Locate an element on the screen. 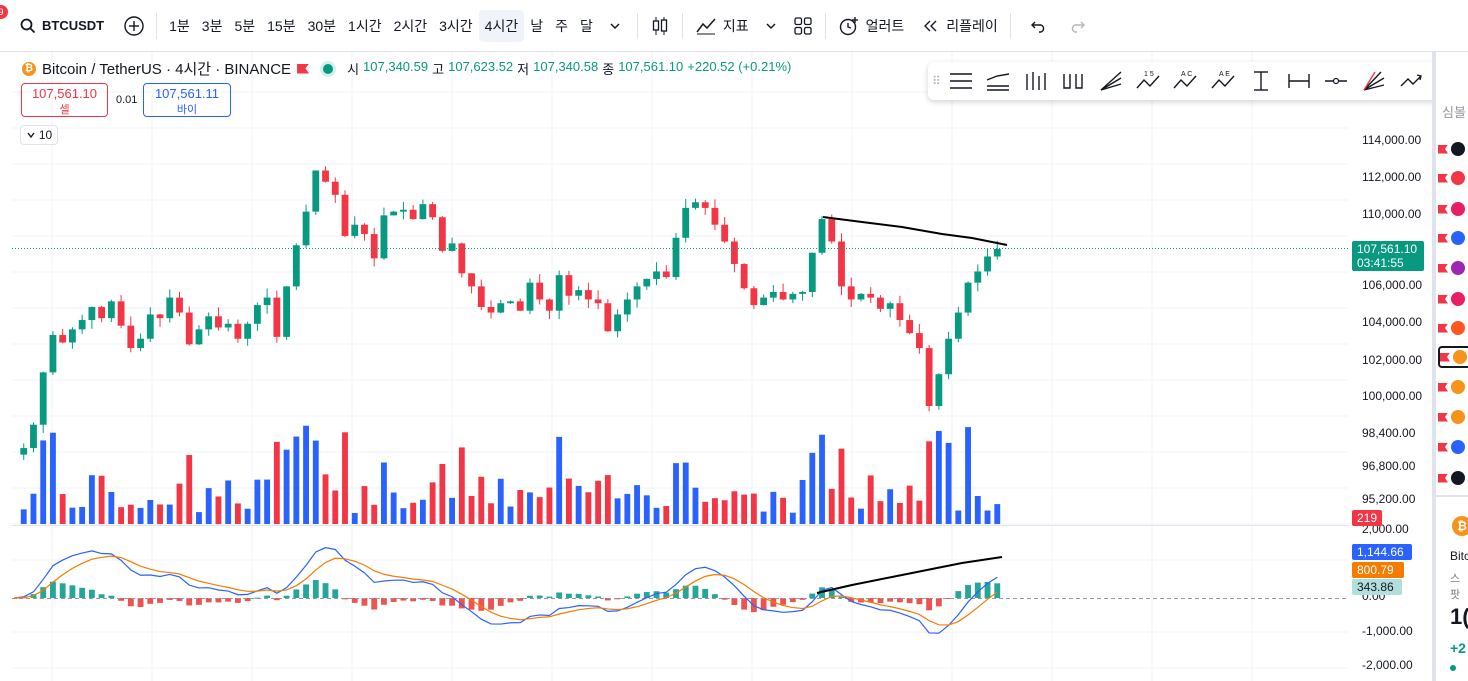  interval-2: 5분 is located at coordinates (245, 25).